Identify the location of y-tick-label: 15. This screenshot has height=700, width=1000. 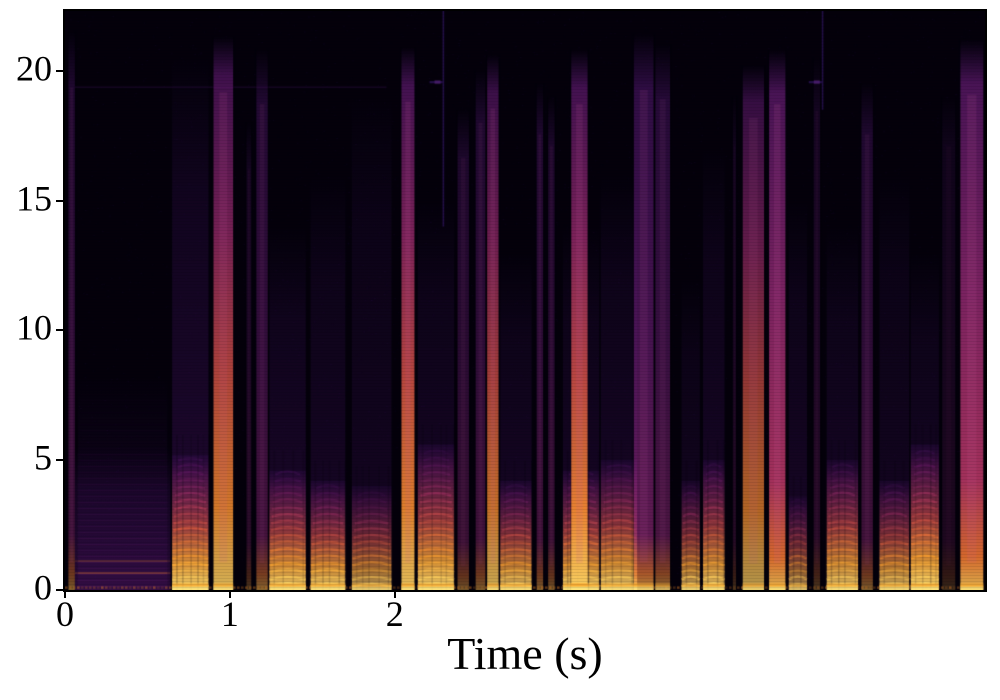
(34, 198).